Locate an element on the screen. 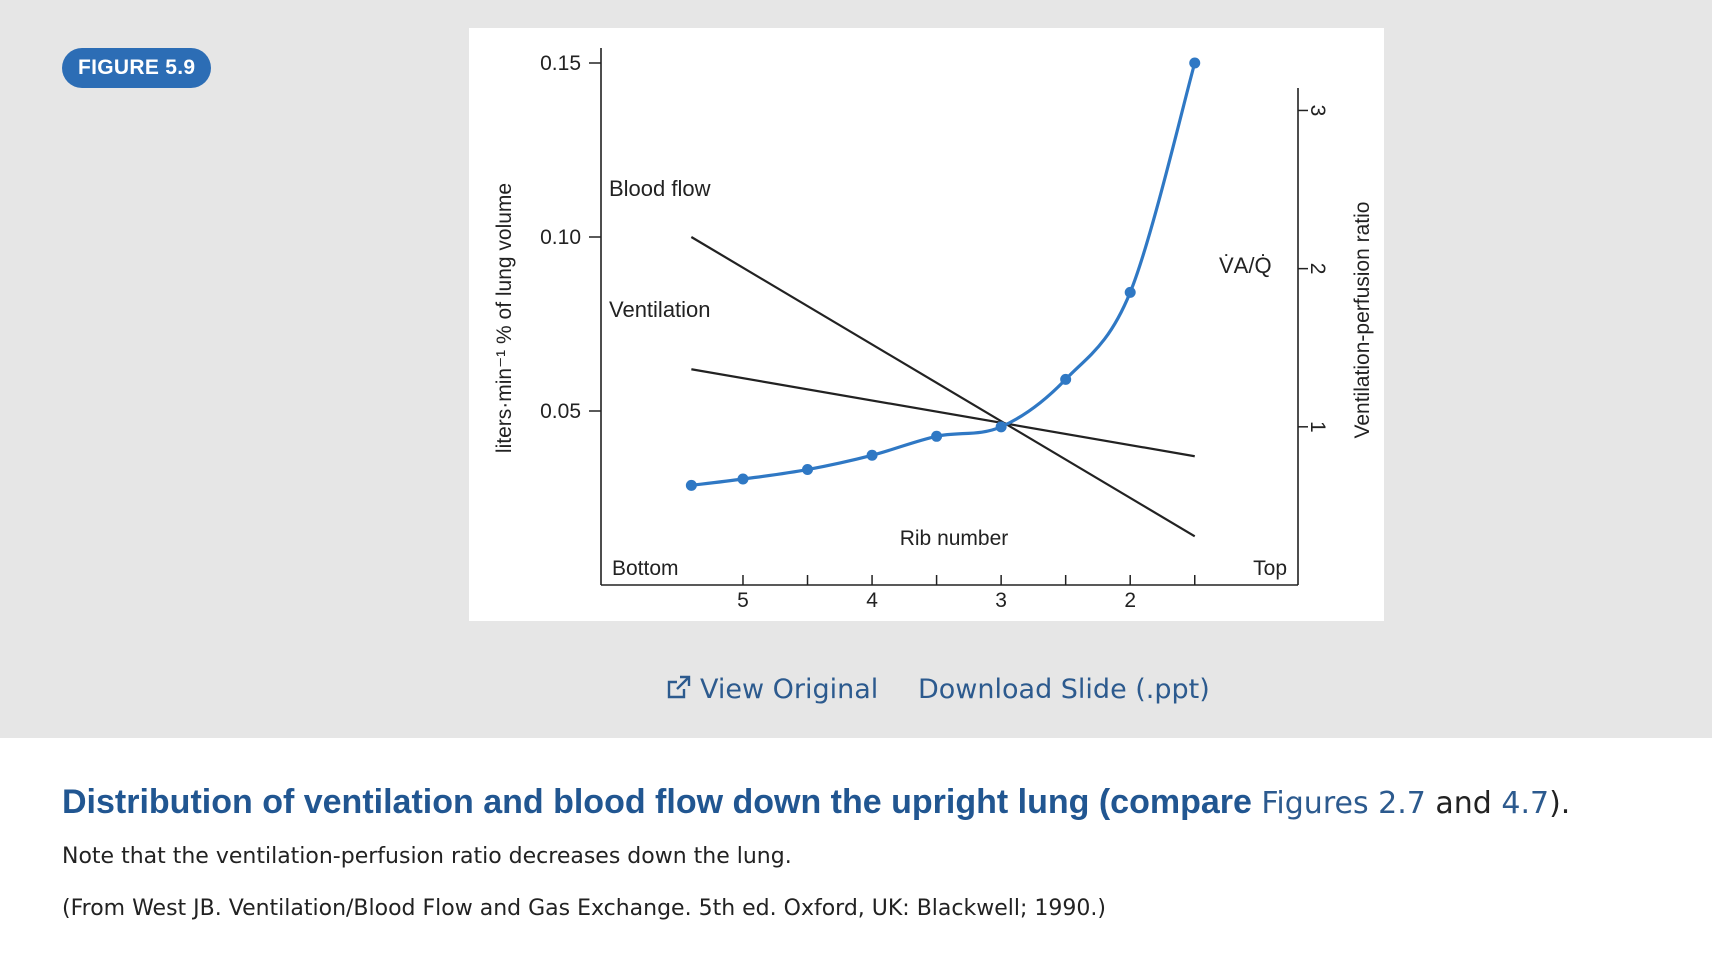 This screenshot has height=976, width=1712. series-label-vq-ratio: V̇A/Q̇ is located at coordinates (1245, 265).